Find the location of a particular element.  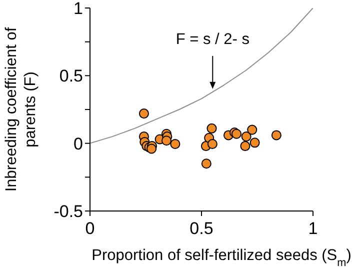

y-tick-label: 0.5 is located at coordinates (71, 76).